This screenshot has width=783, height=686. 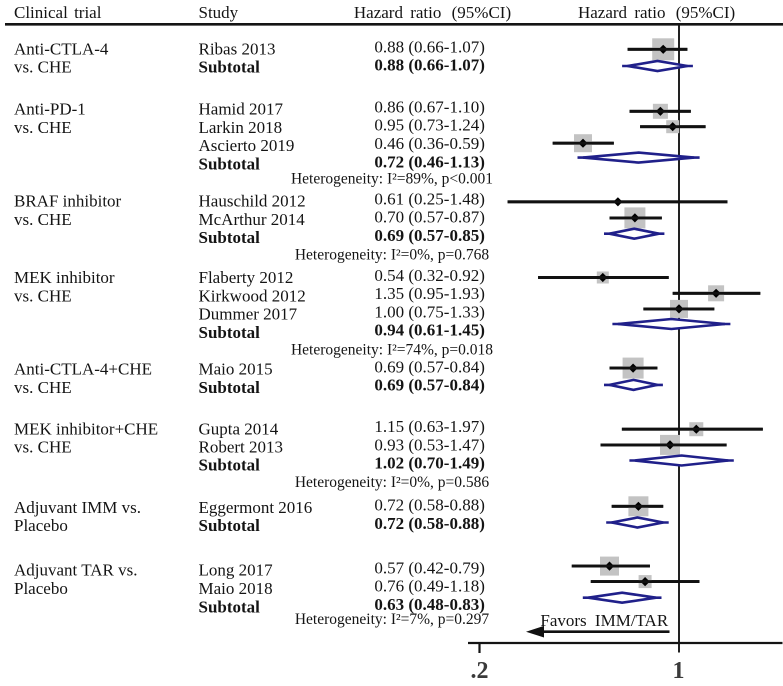 What do you see at coordinates (83, 369) in the screenshot?
I see `svg-text: Anti-CTLA-4+CHE` at bounding box center [83, 369].